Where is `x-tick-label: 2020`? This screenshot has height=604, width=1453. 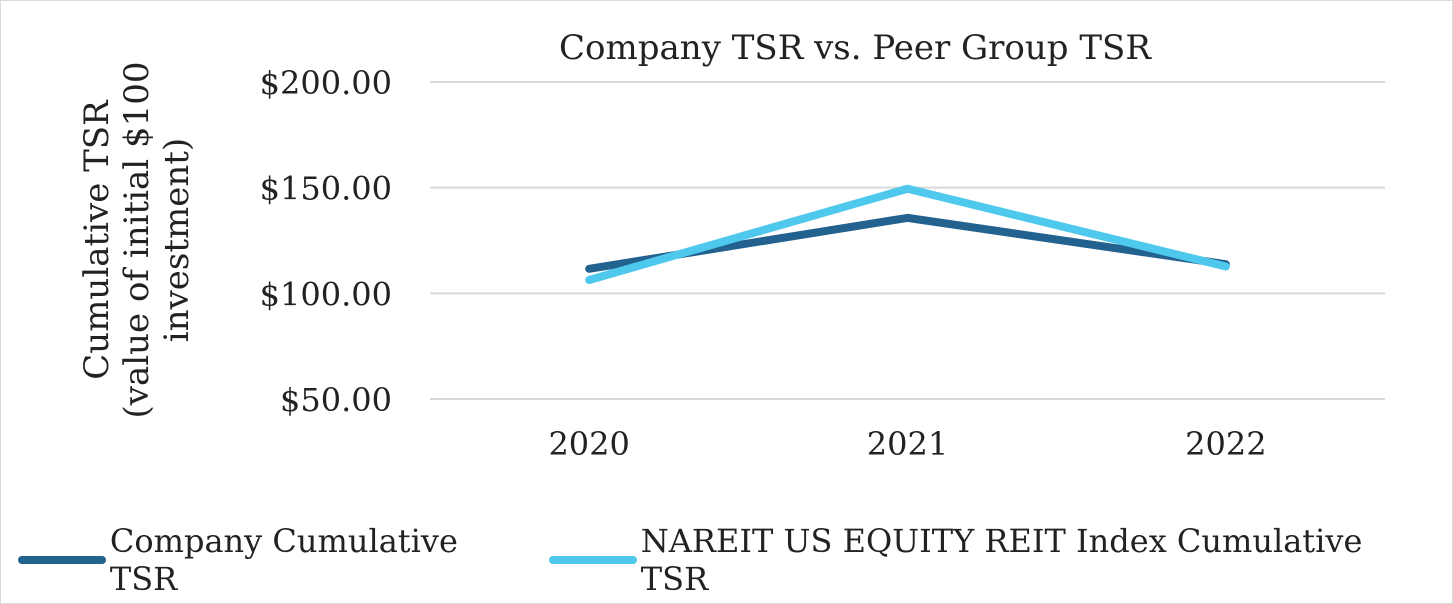 x-tick-label: 2020 is located at coordinates (588, 444).